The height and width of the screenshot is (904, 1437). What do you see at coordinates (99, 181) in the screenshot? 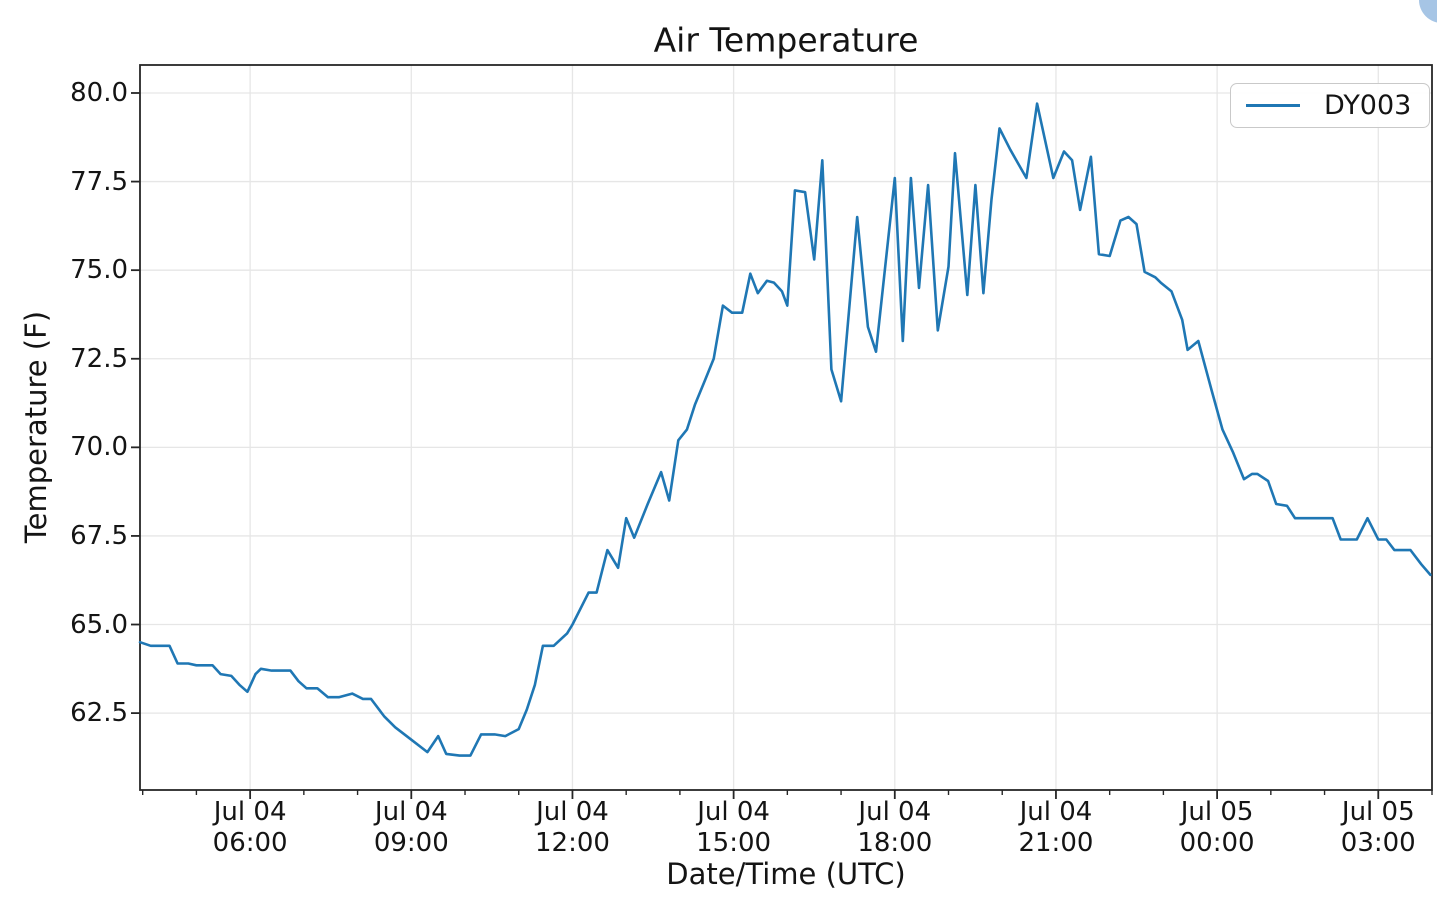
I see `y-tick-label: 77.5` at bounding box center [99, 181].